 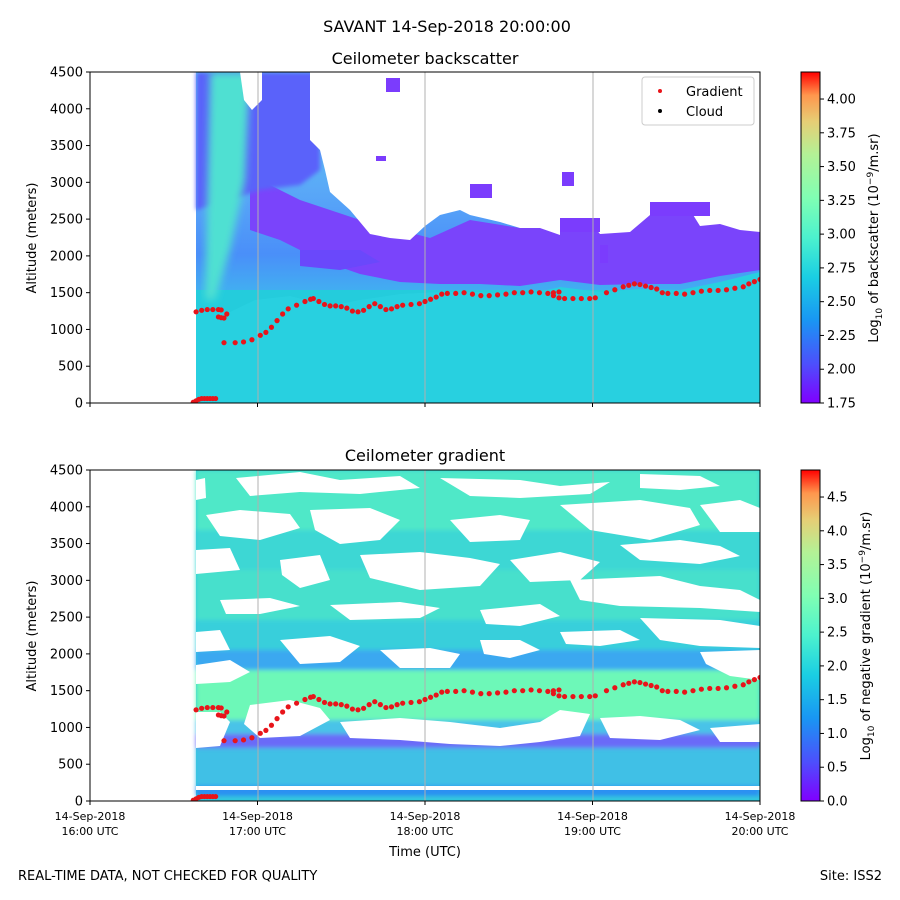 I want to click on backscatter-colorbar-fill, so click(x=810, y=237).